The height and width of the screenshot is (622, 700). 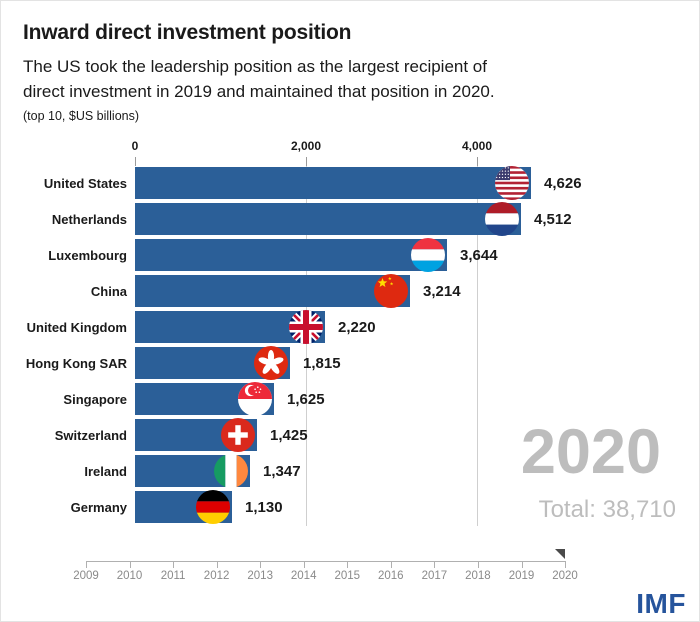 I want to click on x-axis-tick-label: 2,000, so click(x=306, y=146).